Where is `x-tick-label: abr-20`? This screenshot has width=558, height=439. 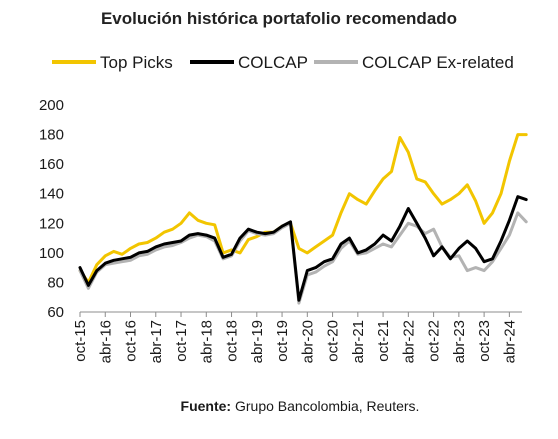
x-tick-label: abr-20 is located at coordinates (307, 341).